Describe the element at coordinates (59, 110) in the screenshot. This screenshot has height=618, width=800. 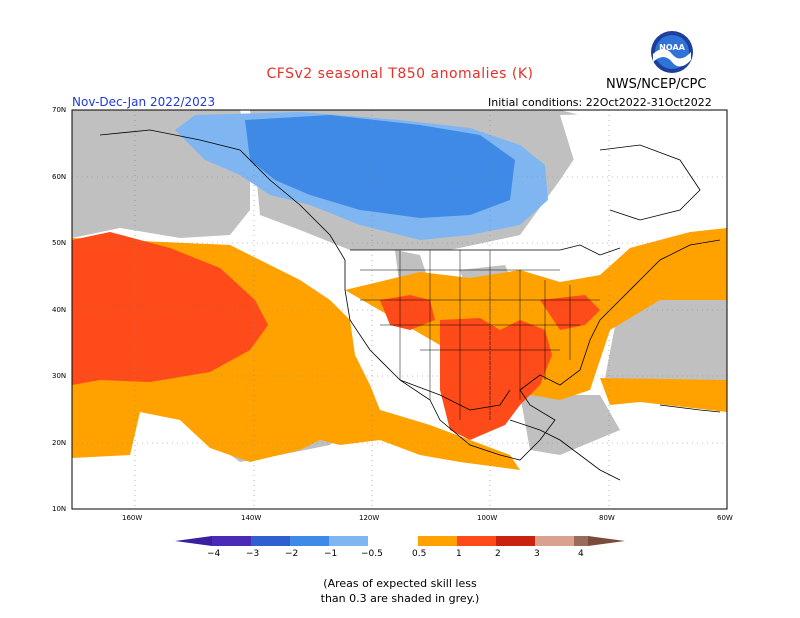
I see `lat-label: 70N` at that location.